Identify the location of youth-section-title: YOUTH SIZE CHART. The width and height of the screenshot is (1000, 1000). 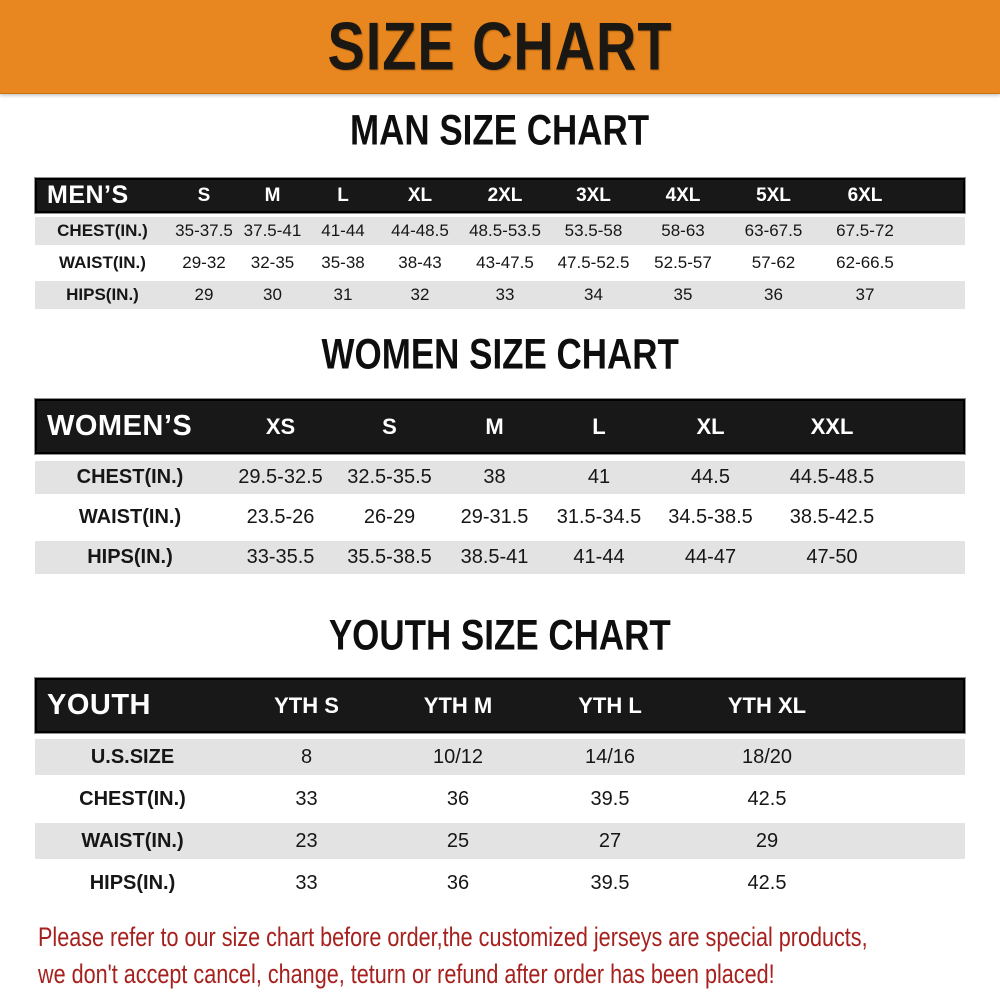
(500, 636).